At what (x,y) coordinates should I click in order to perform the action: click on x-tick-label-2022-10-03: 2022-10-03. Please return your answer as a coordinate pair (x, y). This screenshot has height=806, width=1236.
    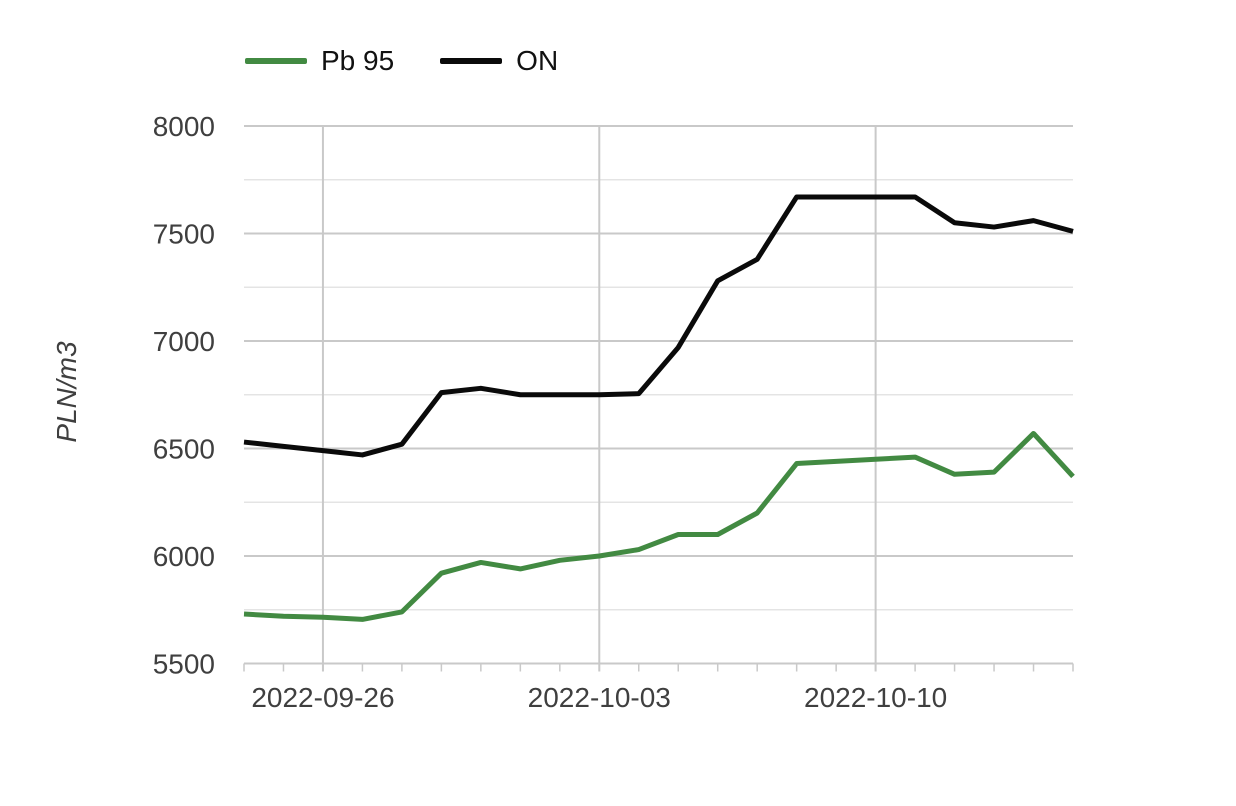
    Looking at the image, I should click on (599, 697).